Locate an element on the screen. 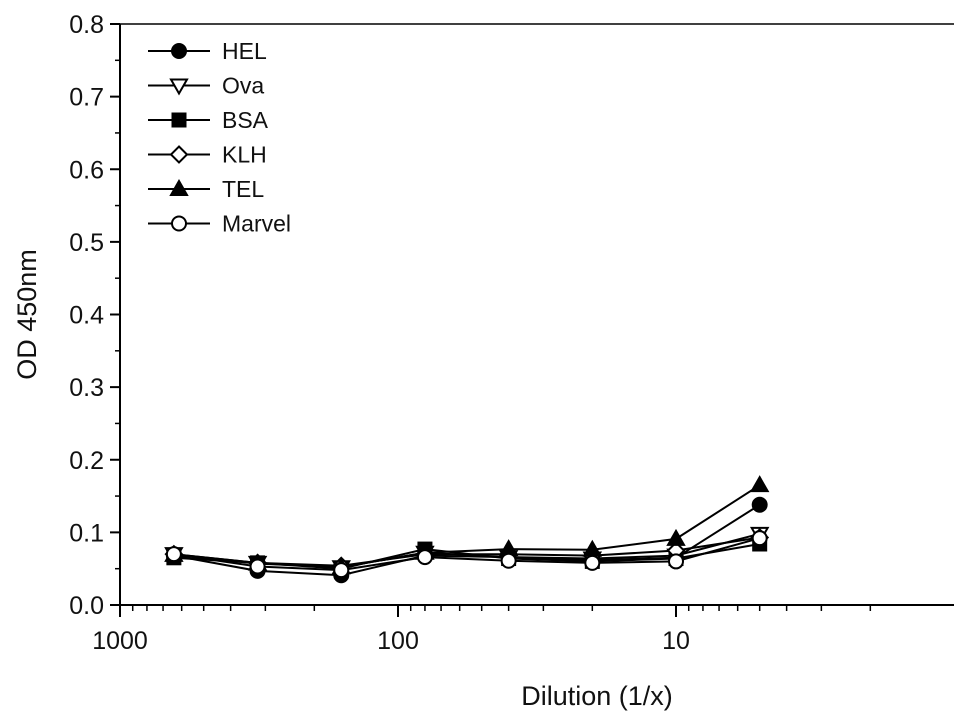 The image size is (954, 726). legend-marker-marvel is located at coordinates (179, 223).